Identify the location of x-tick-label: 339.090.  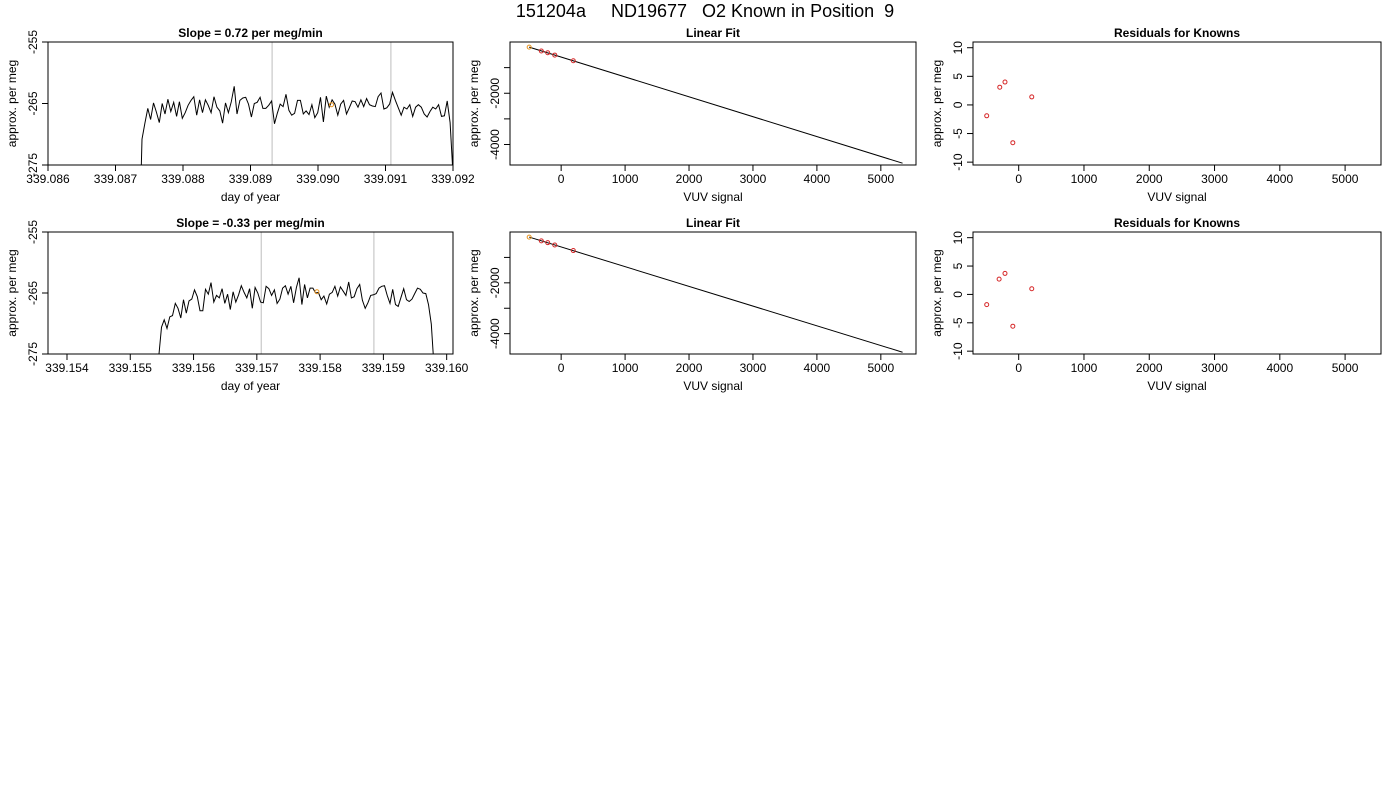
(318, 179).